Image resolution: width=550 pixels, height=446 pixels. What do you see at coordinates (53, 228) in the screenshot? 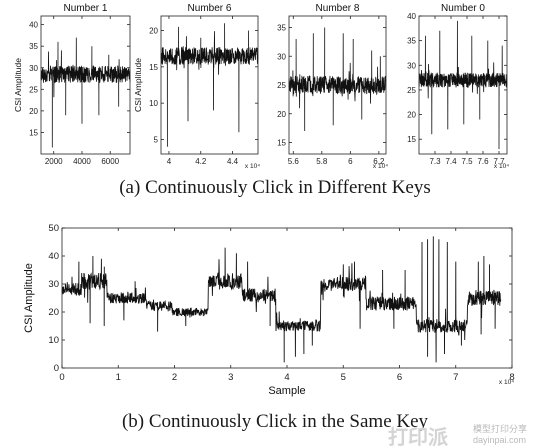
I see `y-tick-label: 50` at bounding box center [53, 228].